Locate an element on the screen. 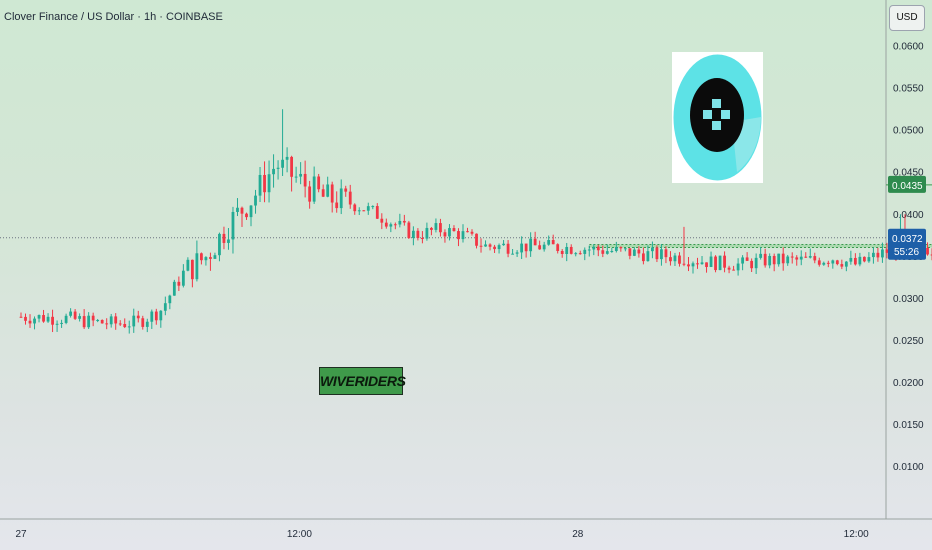  time-tick-label: 12:00 is located at coordinates (299, 534).